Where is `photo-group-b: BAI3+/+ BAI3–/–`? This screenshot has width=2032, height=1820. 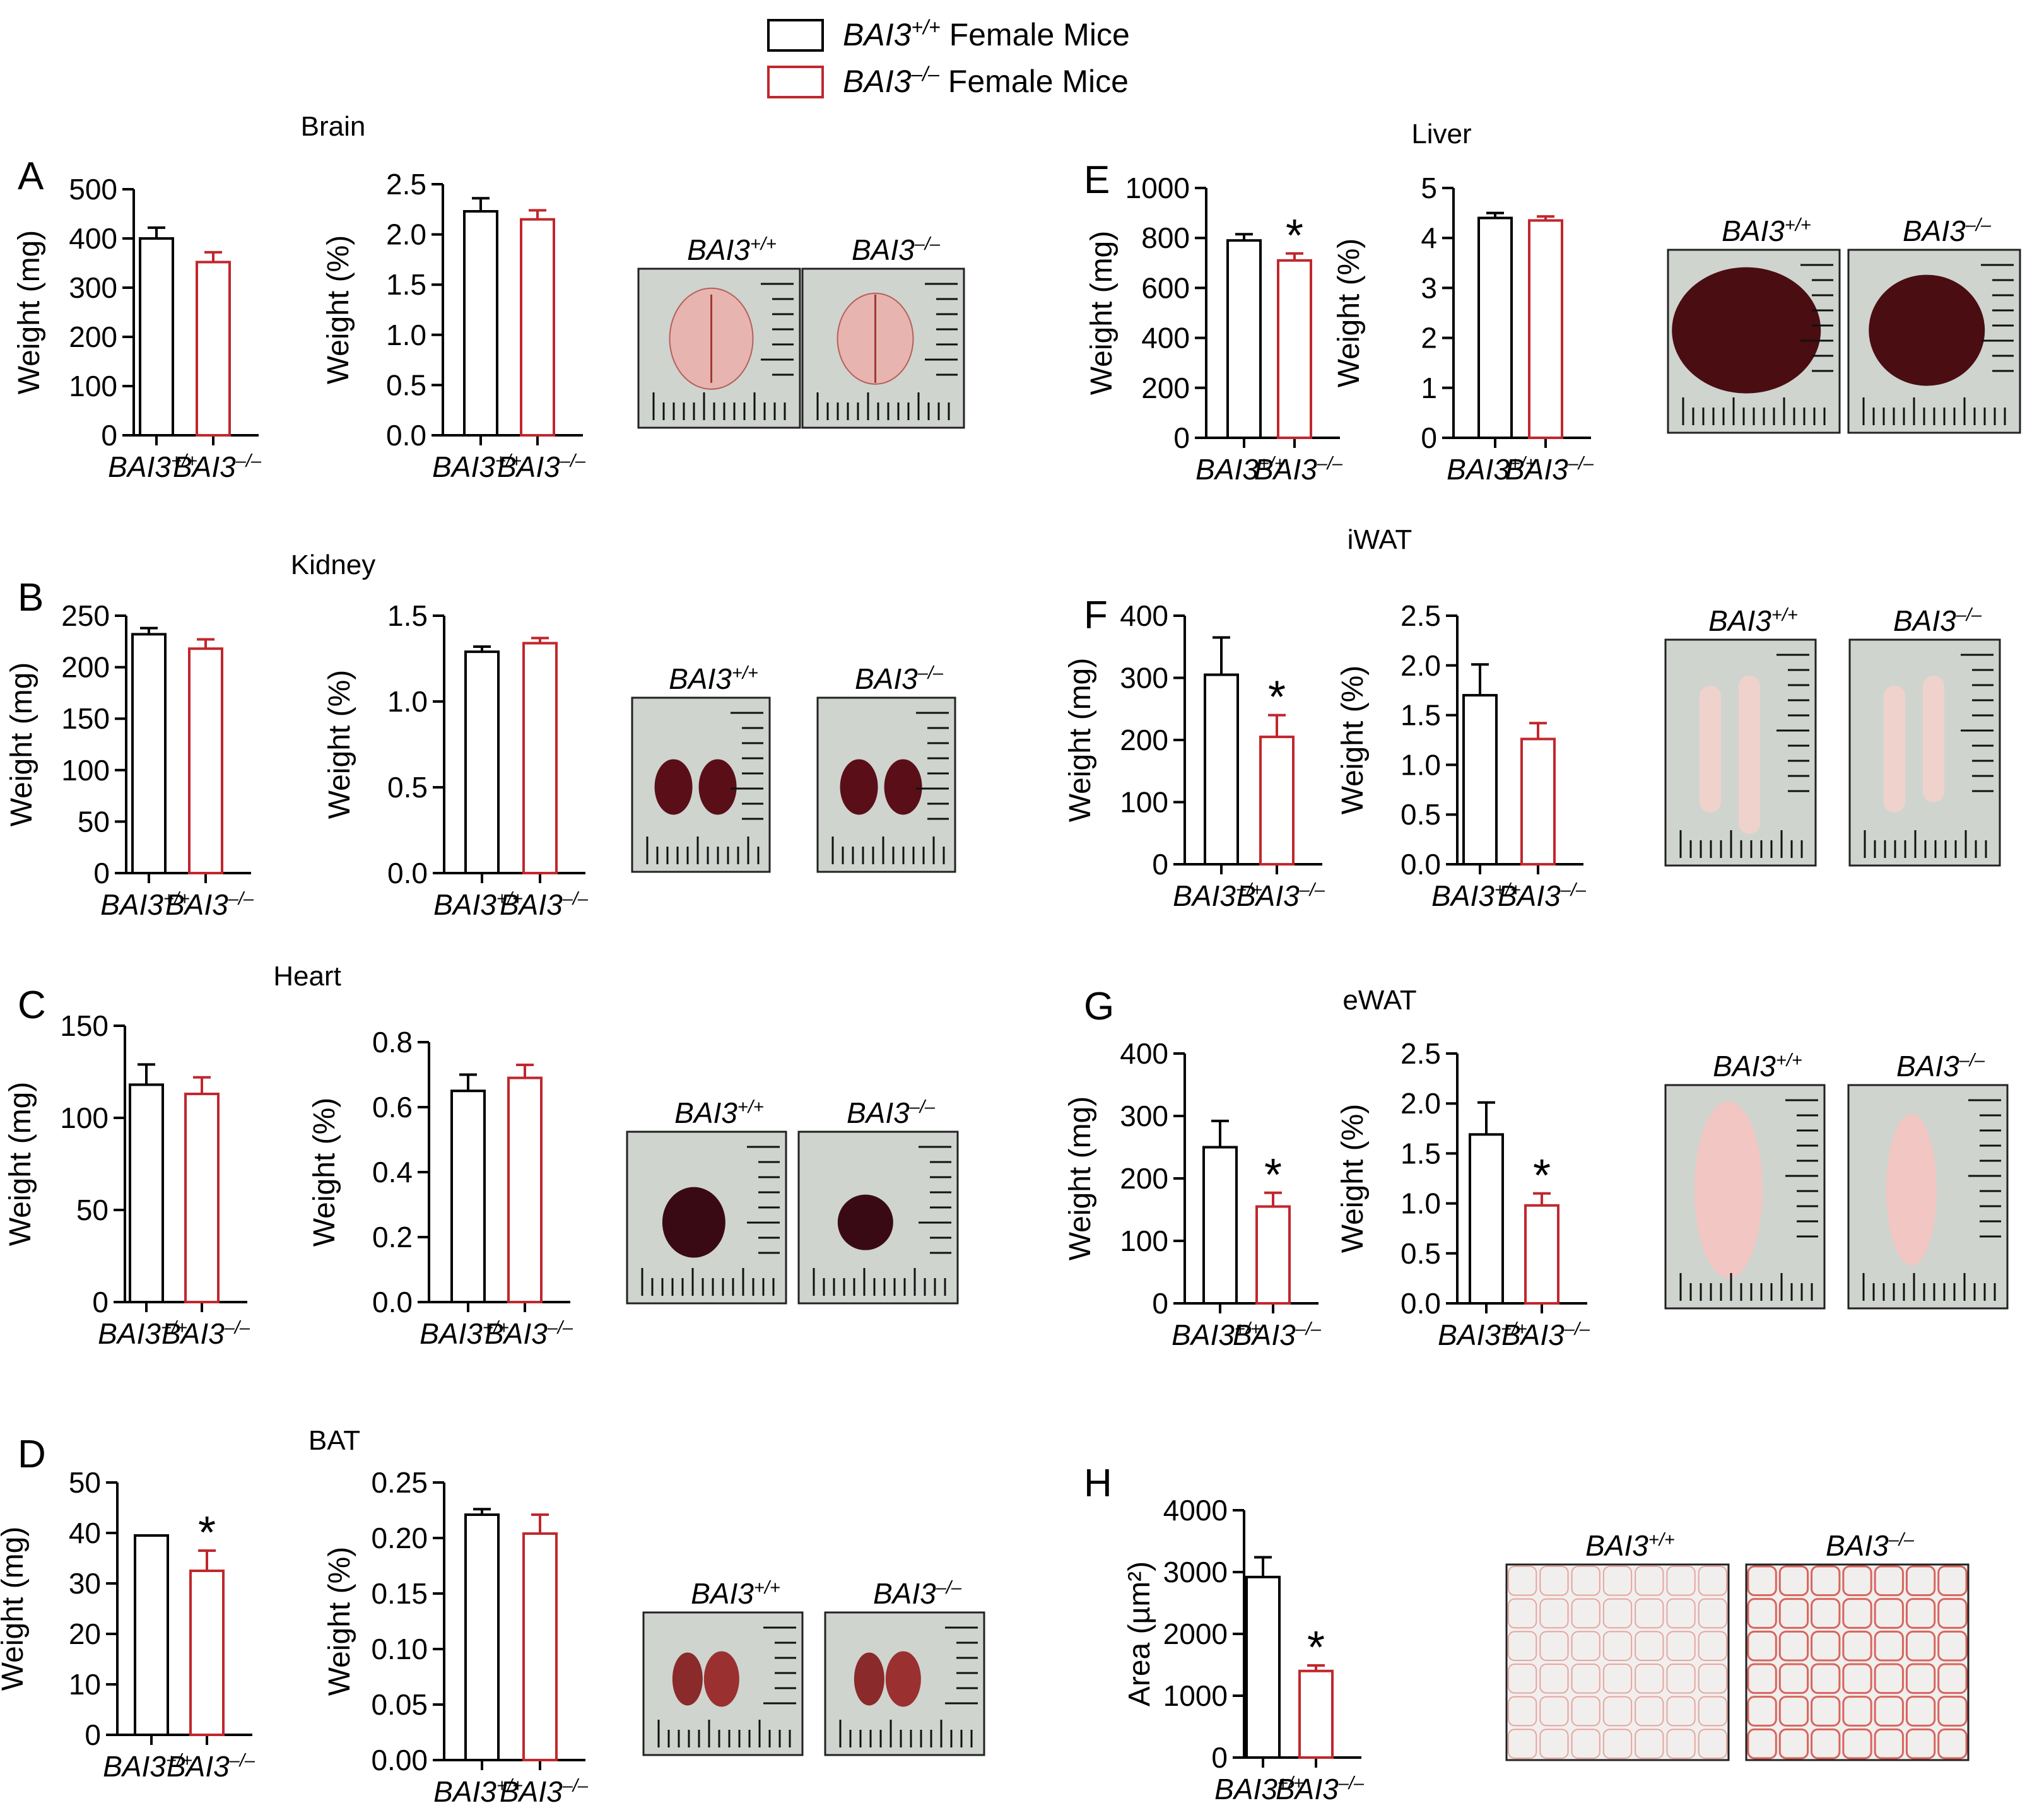 photo-group-b: BAI3+/+ BAI3–/– is located at coordinates (793, 767).